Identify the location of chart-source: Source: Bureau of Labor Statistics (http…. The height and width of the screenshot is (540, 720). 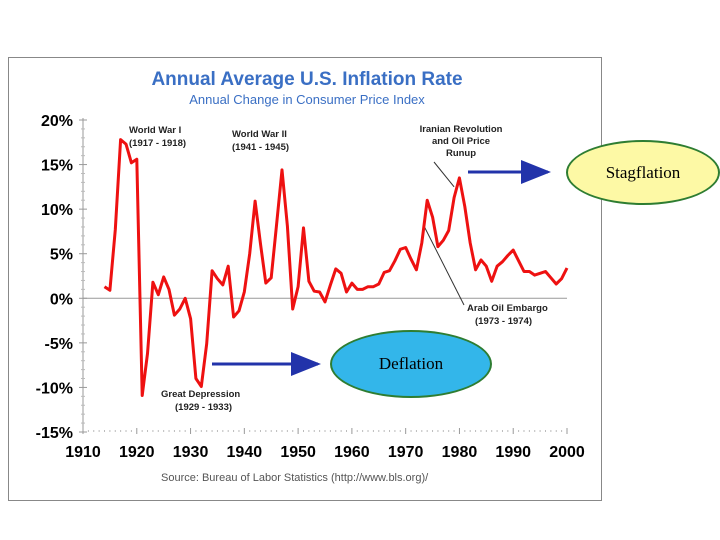
(295, 478).